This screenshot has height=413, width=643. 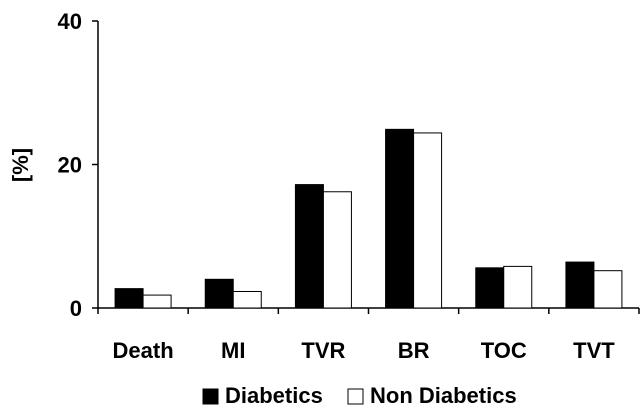 What do you see at coordinates (443, 395) in the screenshot?
I see `legend-label-non-diabetics: Non Diabetics` at bounding box center [443, 395].